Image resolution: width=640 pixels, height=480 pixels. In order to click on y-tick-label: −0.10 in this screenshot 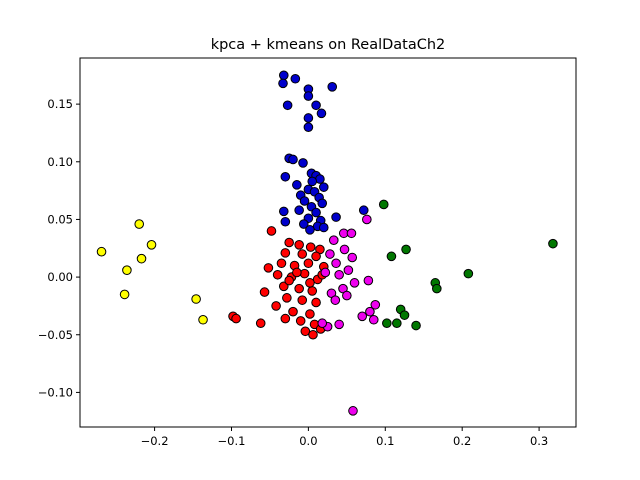, I will do `click(55, 392)`.